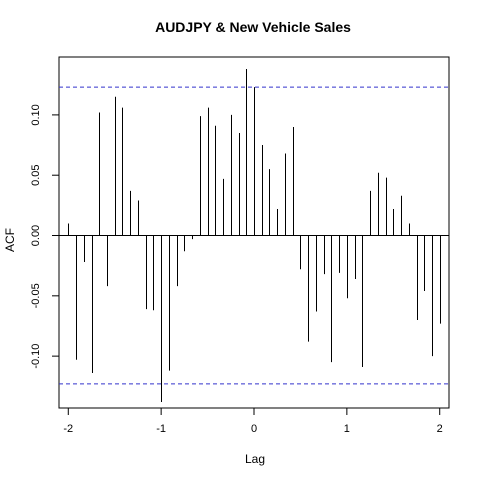  Describe the element at coordinates (347, 429) in the screenshot. I see `x-tick-label: 1` at that location.